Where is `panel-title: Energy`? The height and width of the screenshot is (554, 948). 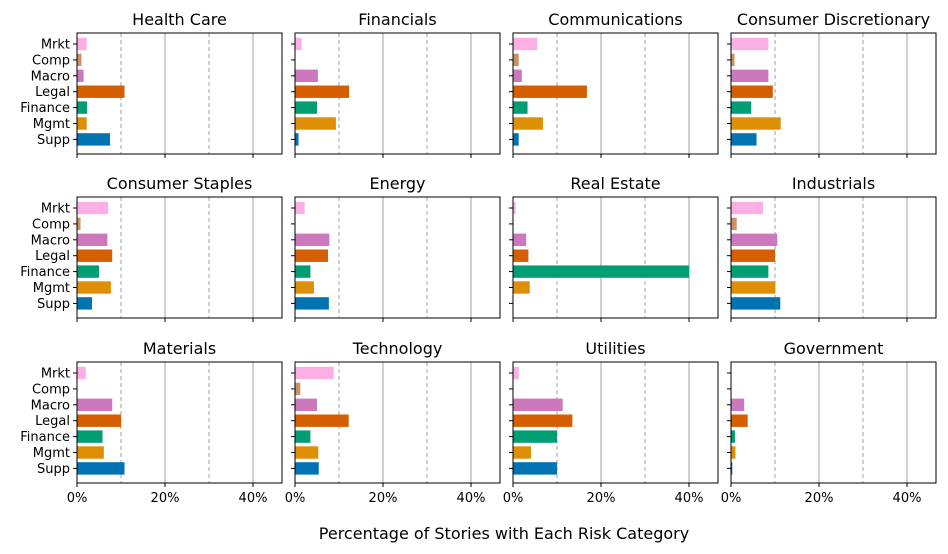
panel-title: Energy is located at coordinates (397, 183).